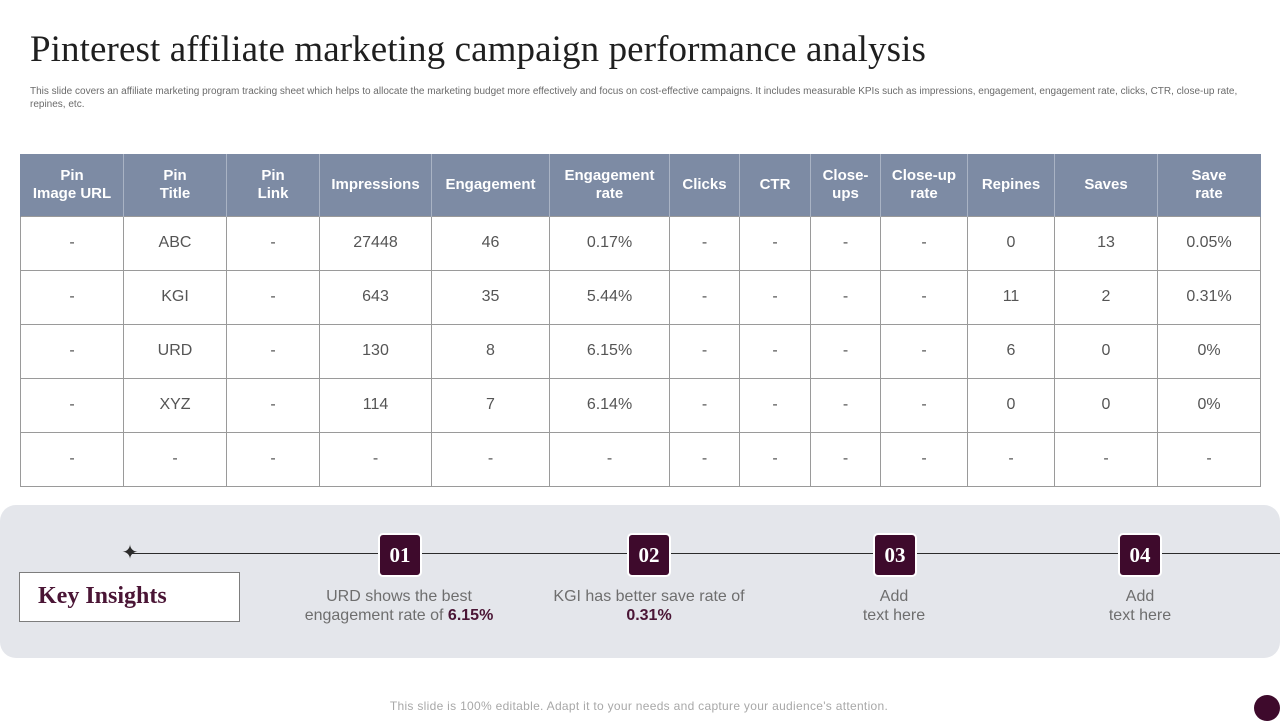 This screenshot has height=721, width=1280. I want to click on table-cell: 130, so click(375, 351).